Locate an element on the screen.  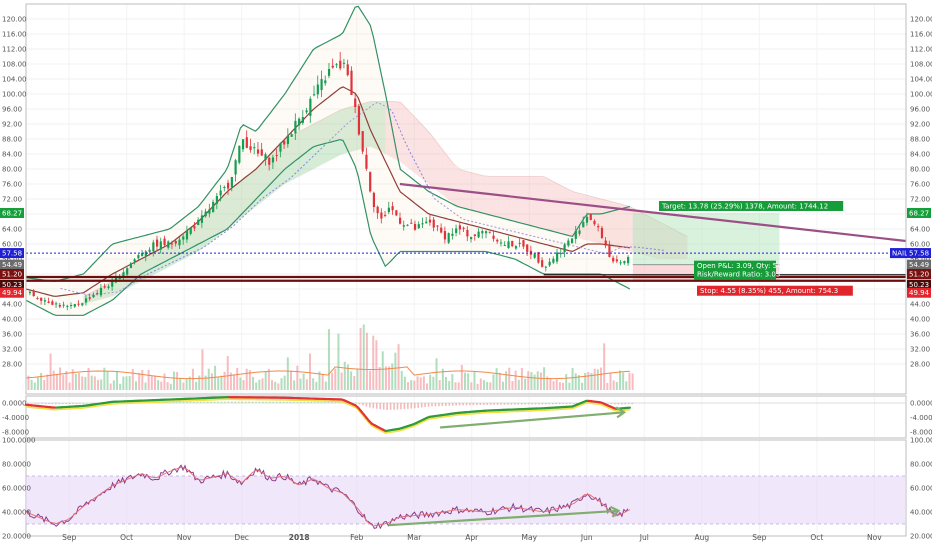
price-tick-label-right: 92.00 is located at coordinates (920, 125).